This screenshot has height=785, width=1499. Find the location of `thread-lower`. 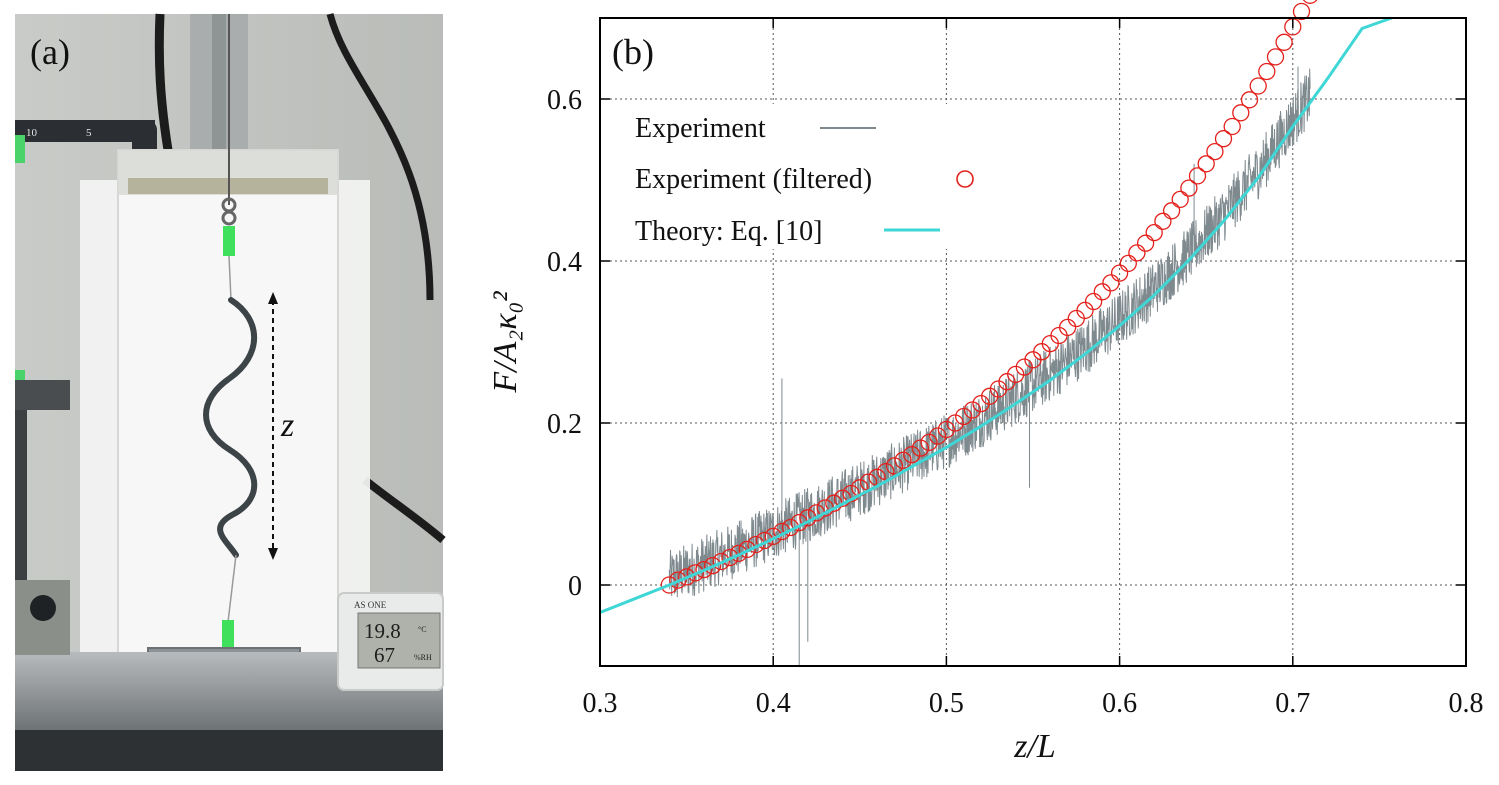

thread-lower is located at coordinates (232, 588).